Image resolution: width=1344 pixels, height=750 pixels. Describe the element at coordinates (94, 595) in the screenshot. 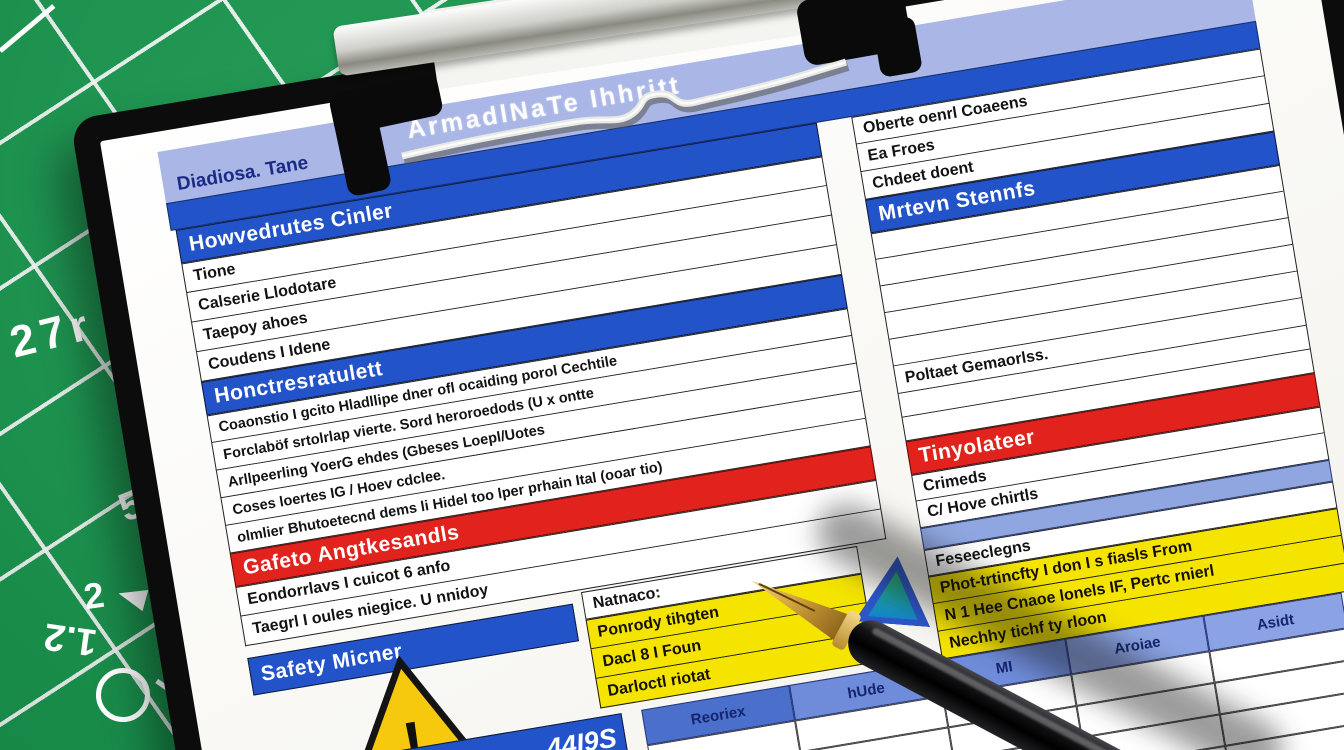

I see `mat-number: 2` at that location.